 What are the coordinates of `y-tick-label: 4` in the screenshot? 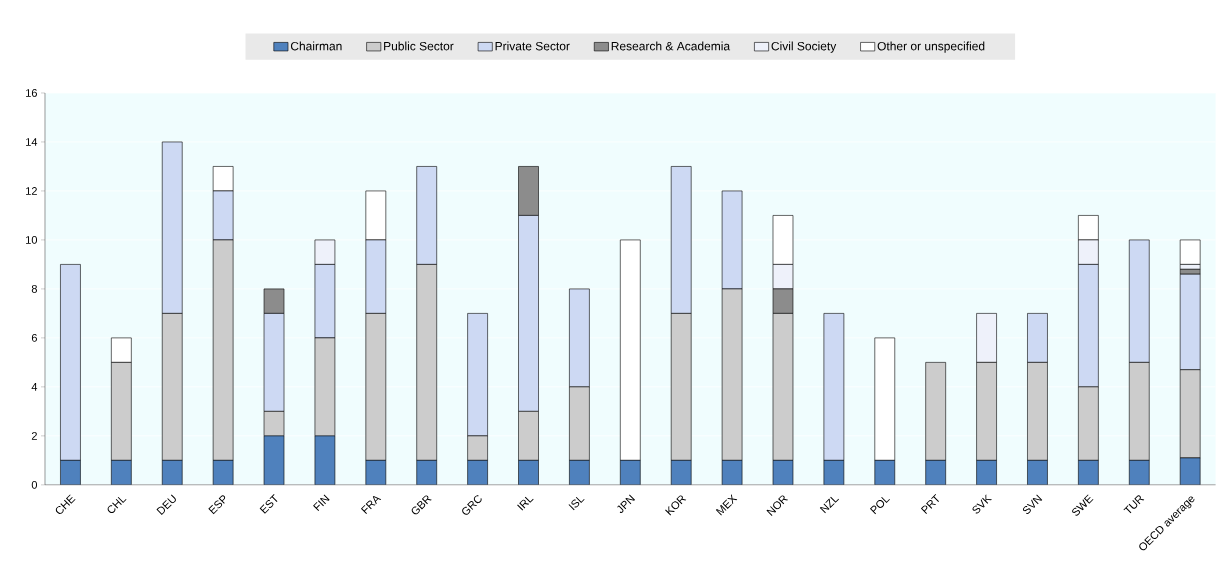 It's located at (34, 387).